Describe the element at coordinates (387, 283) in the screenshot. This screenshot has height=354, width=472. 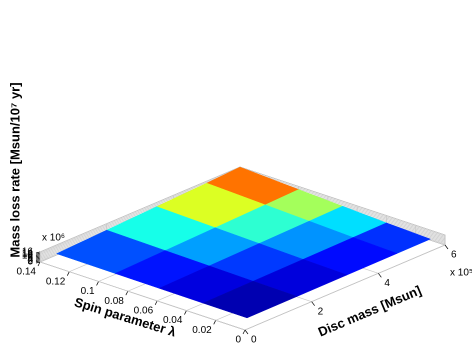
I see `y-tick-label: 4` at that location.